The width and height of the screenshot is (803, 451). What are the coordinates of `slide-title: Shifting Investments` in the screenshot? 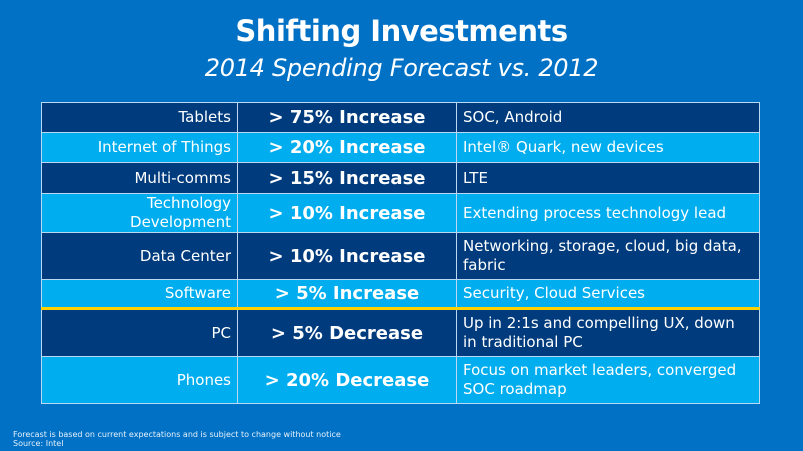 It's located at (401, 31).